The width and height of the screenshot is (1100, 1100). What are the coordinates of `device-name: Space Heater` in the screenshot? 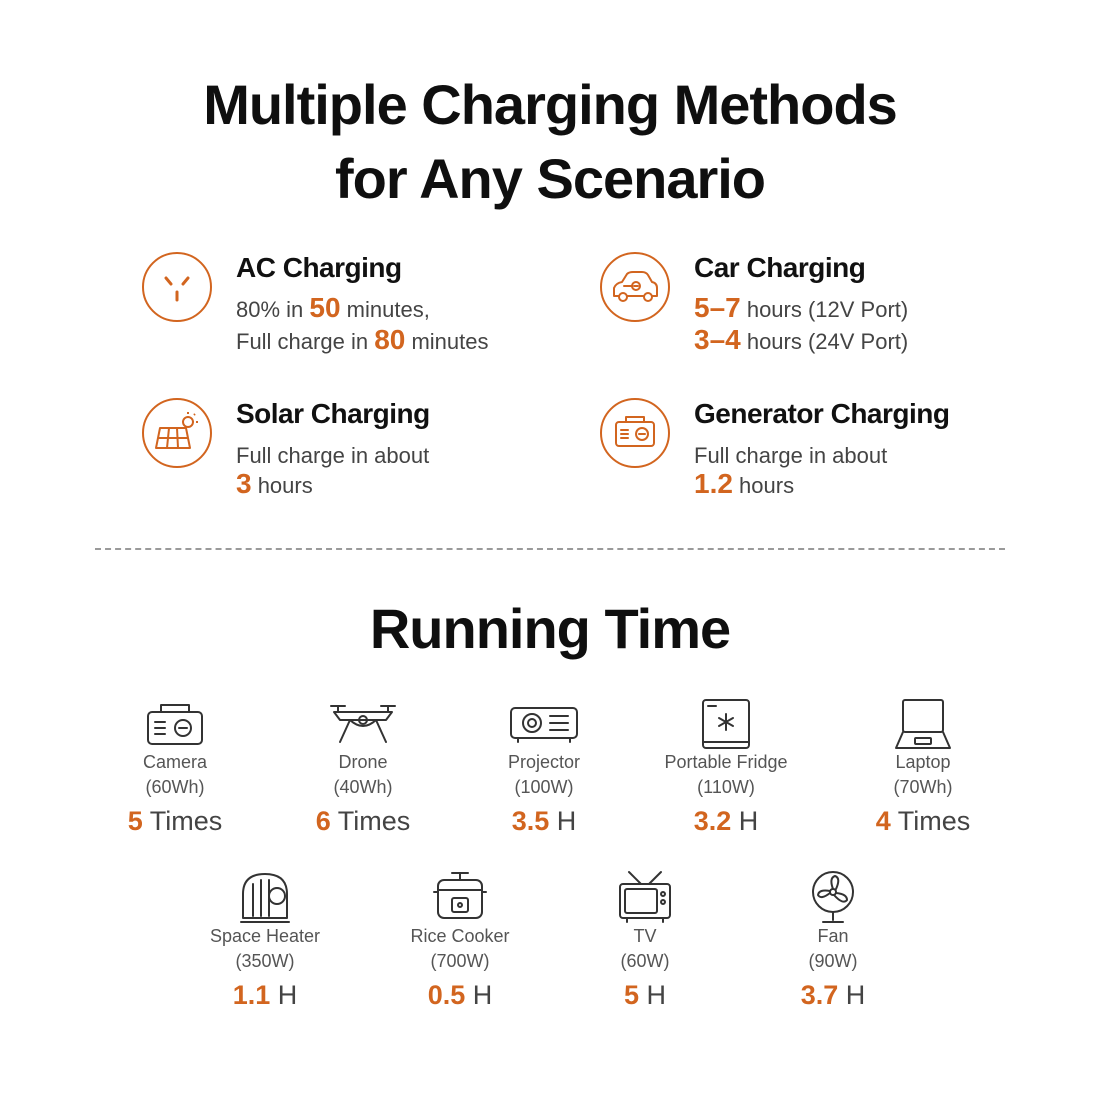 It's located at (265, 936).